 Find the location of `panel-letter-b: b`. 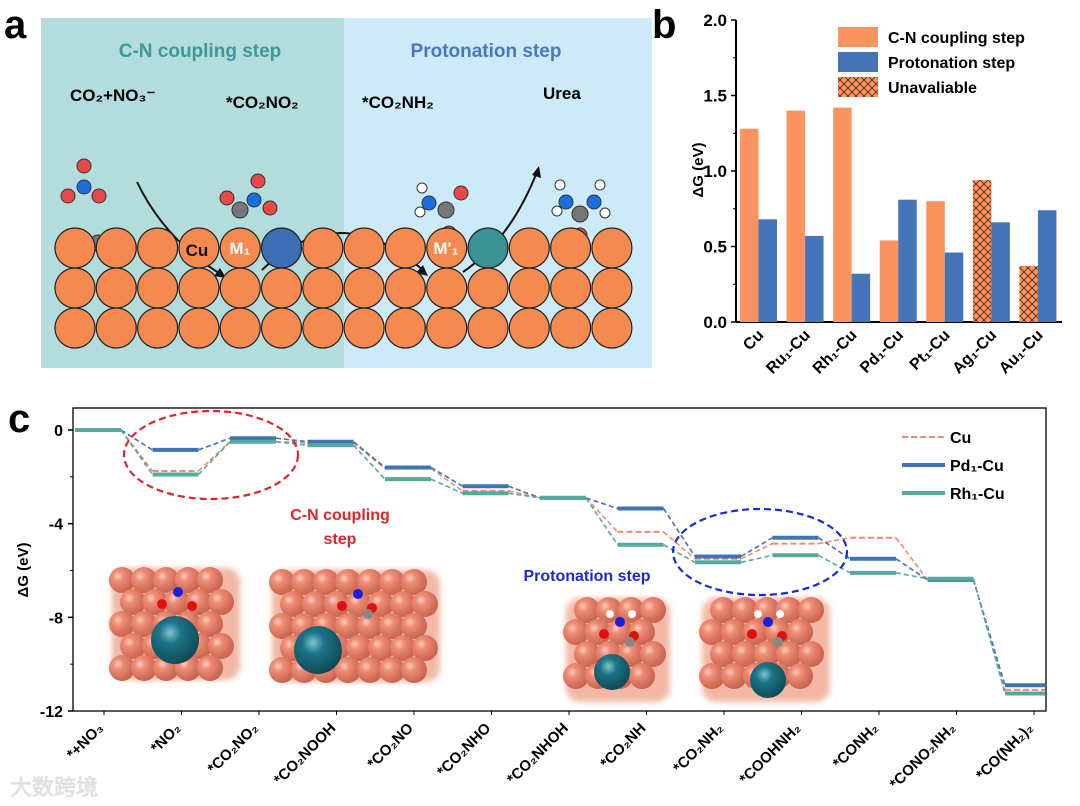

panel-letter-b: b is located at coordinates (664, 25).